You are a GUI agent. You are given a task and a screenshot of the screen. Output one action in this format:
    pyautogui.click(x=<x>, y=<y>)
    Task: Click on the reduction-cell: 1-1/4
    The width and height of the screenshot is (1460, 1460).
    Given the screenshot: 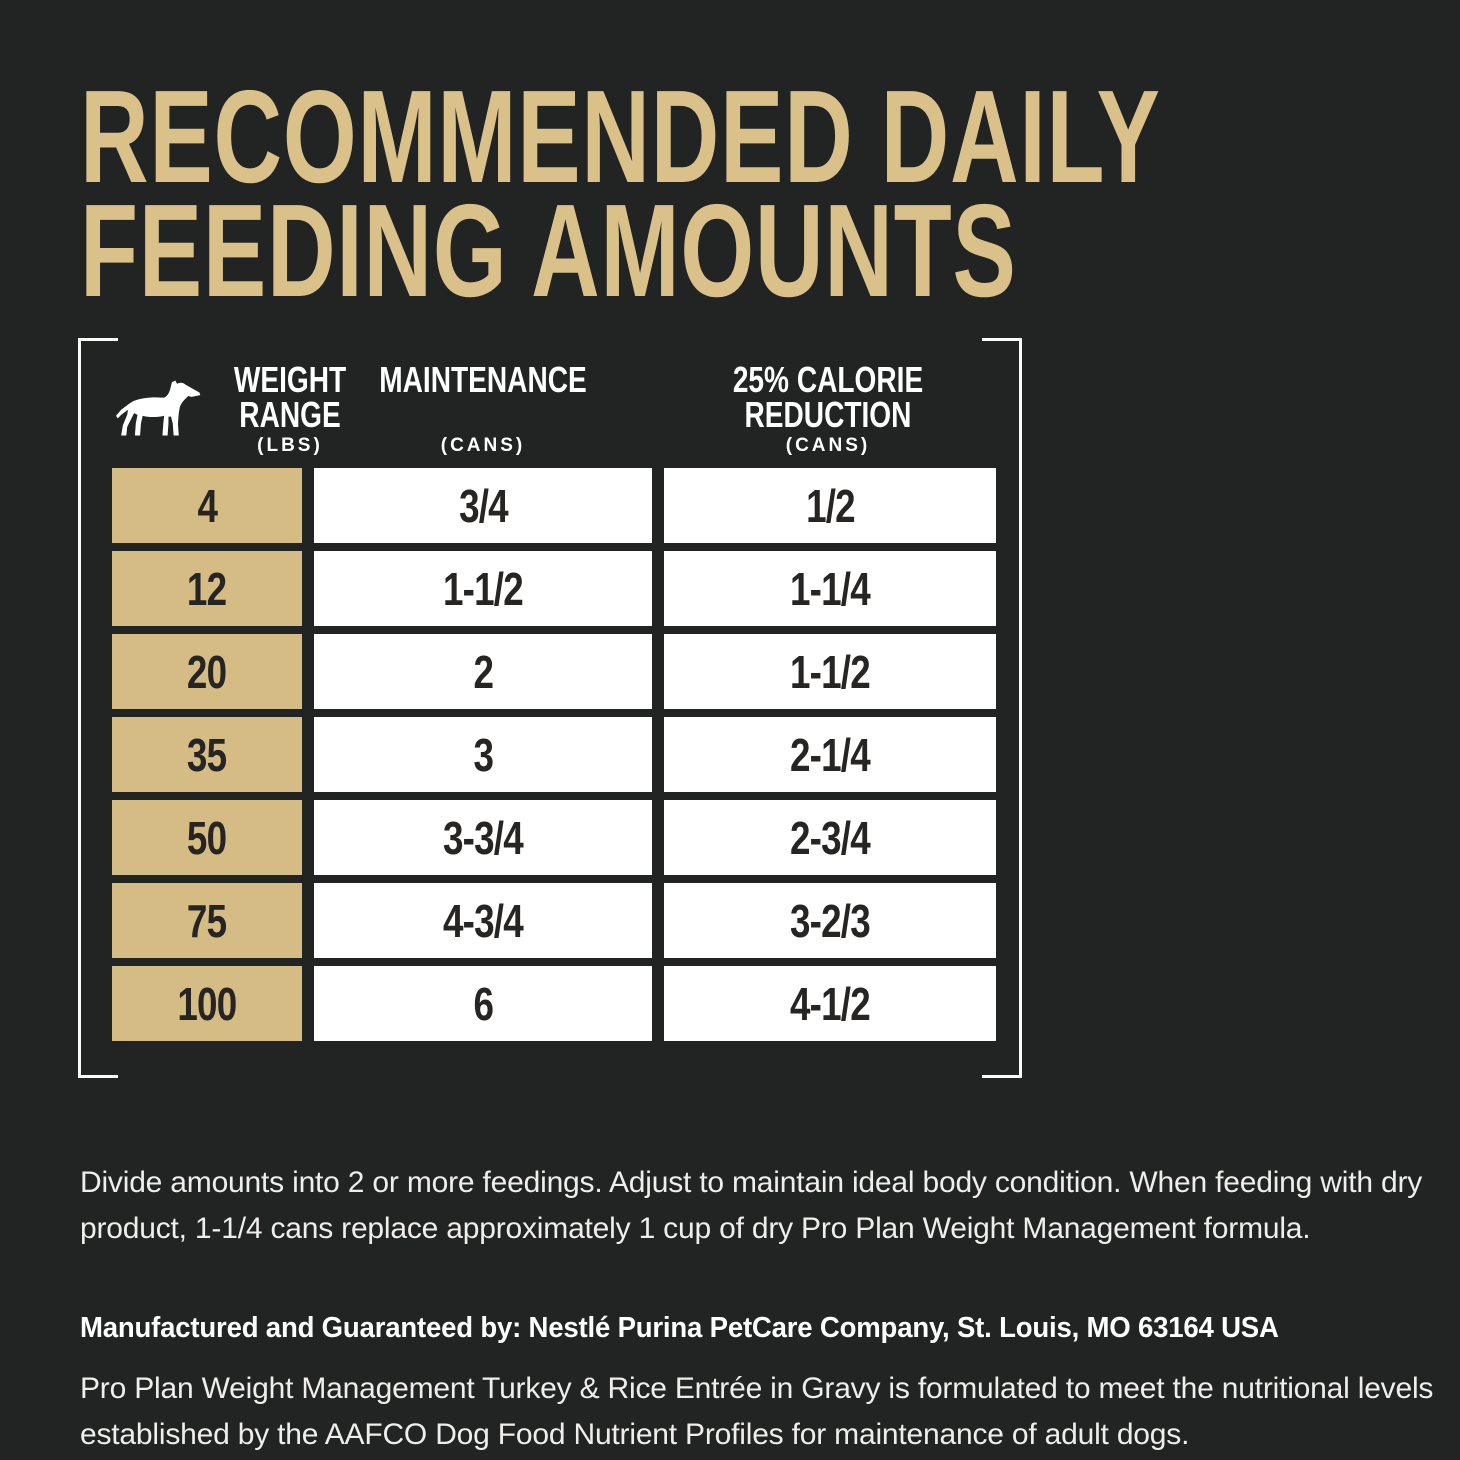 What is the action you would take?
    pyautogui.click(x=830, y=588)
    